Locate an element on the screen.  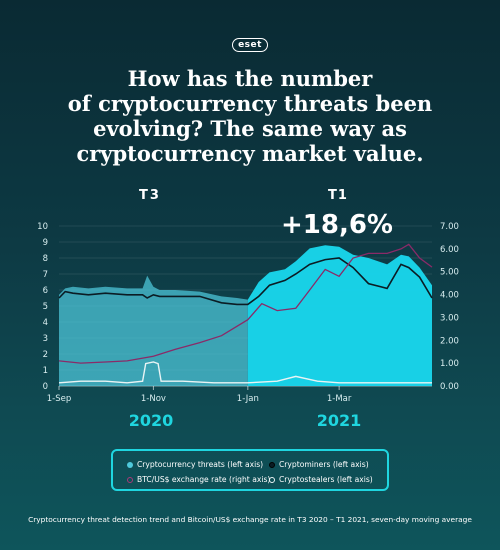
y-right-tick: 0.00 is located at coordinates (449, 387).